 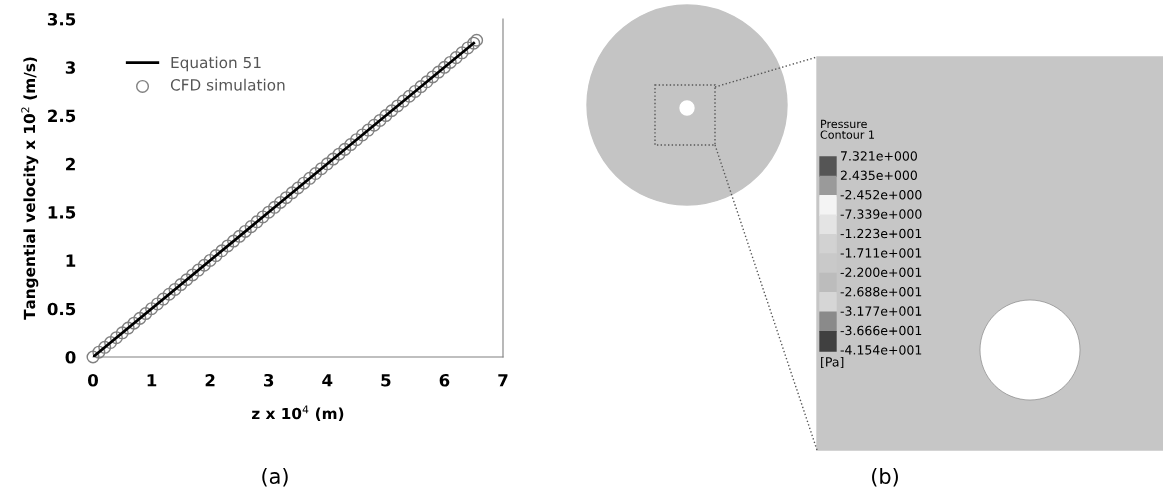 I want to click on text: -3.177e+001, so click(x=881, y=311).